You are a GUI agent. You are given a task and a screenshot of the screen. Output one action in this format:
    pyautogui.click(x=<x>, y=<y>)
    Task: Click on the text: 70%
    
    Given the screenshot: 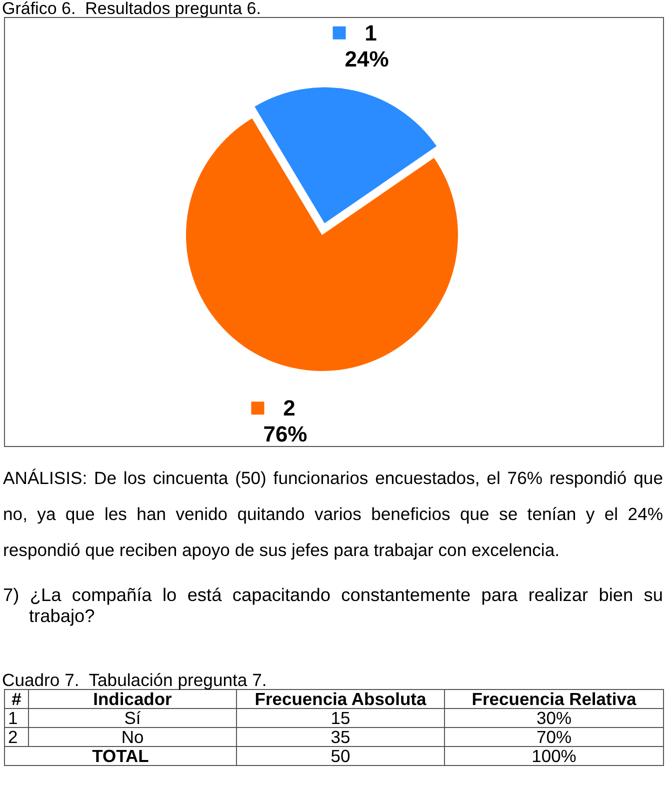 What is the action you would take?
    pyautogui.click(x=554, y=737)
    